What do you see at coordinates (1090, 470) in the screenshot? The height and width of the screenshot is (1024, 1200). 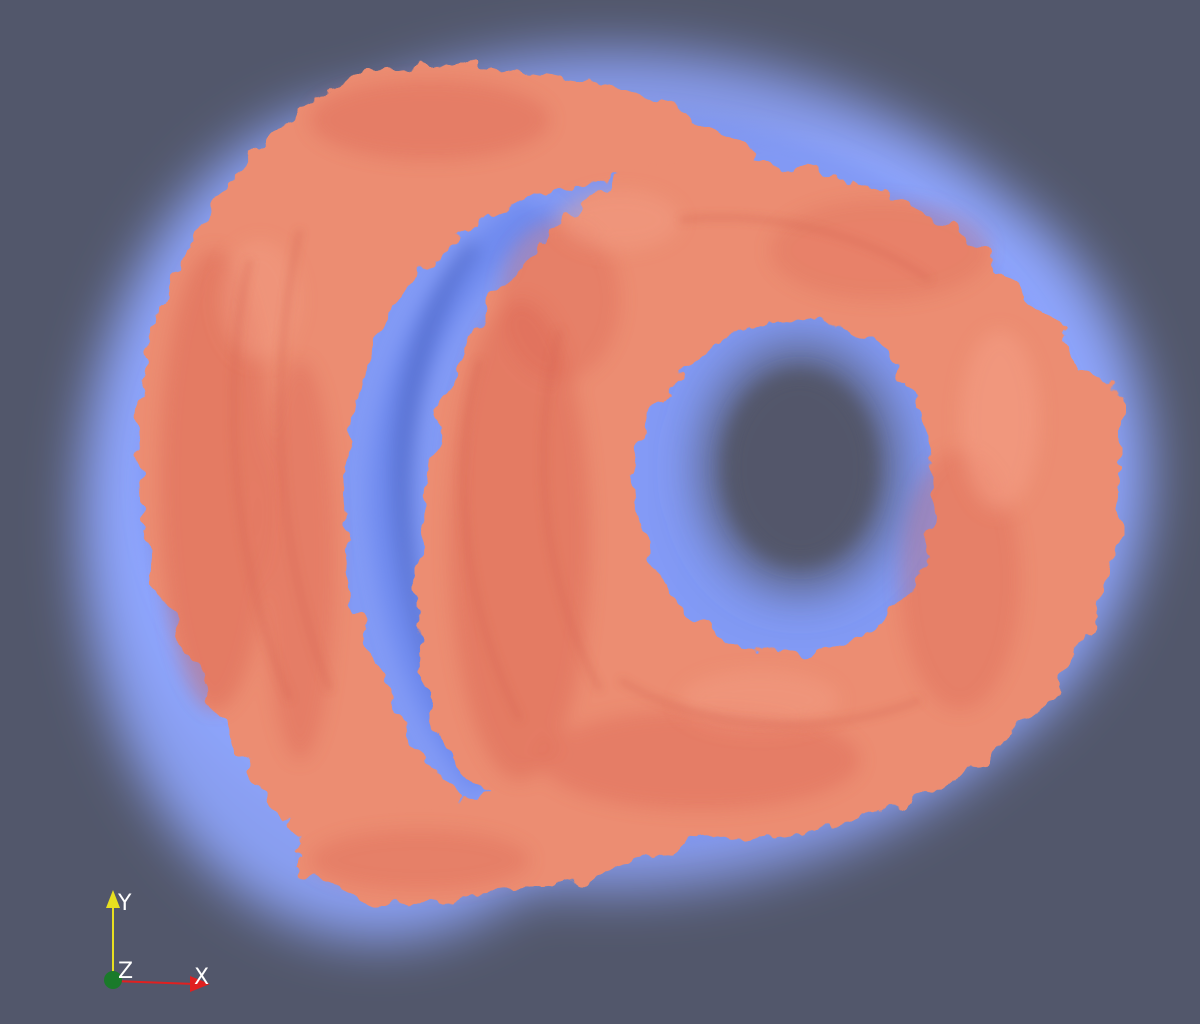 I see `right-fragment` at bounding box center [1090, 470].